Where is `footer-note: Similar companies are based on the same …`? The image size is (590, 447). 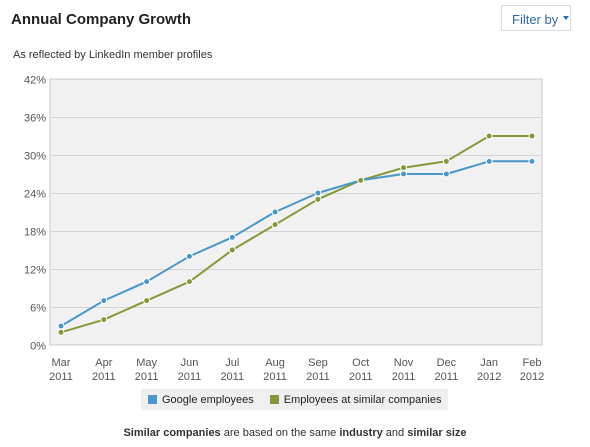 footer-note: Similar companies are based on the same … is located at coordinates (295, 433).